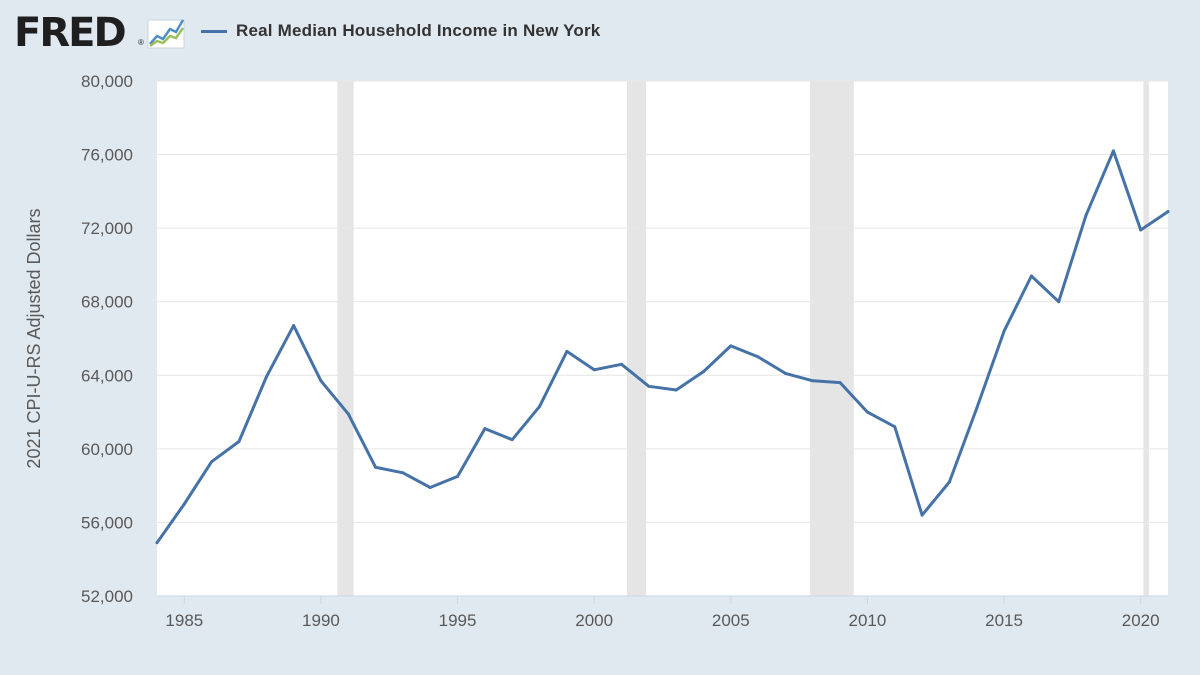  I want to click on y-axis-label: 2021 CPI-U-RS Adjusted Dollars, so click(34, 338).